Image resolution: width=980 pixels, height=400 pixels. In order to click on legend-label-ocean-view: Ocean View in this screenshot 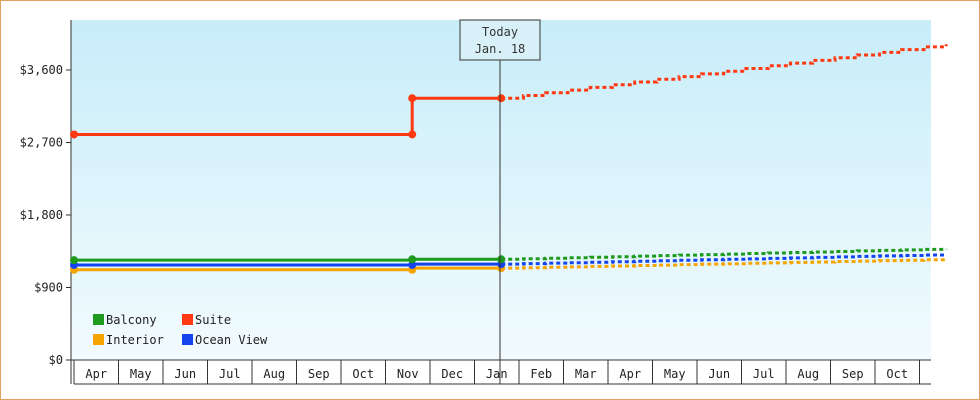, I will do `click(231, 340)`.